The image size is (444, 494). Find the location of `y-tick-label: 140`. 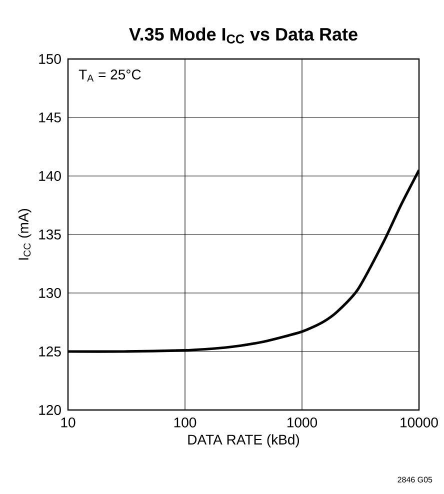

y-tick-label: 140 is located at coordinates (50, 176).